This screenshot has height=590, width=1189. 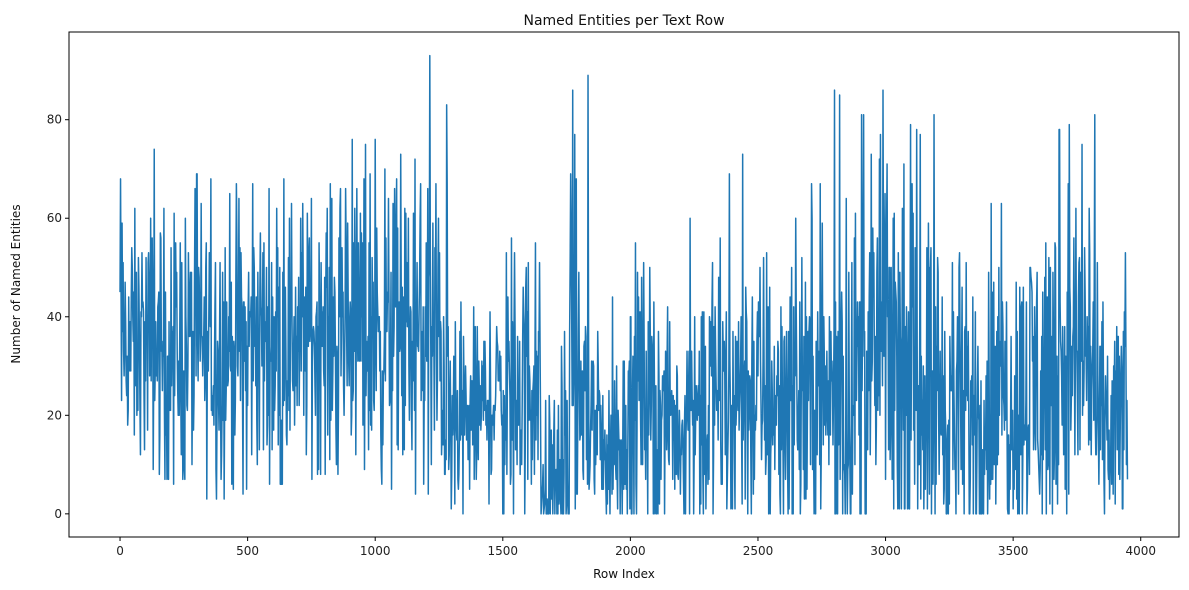 What do you see at coordinates (247, 551) in the screenshot?
I see `x-tick-label: 500` at bounding box center [247, 551].